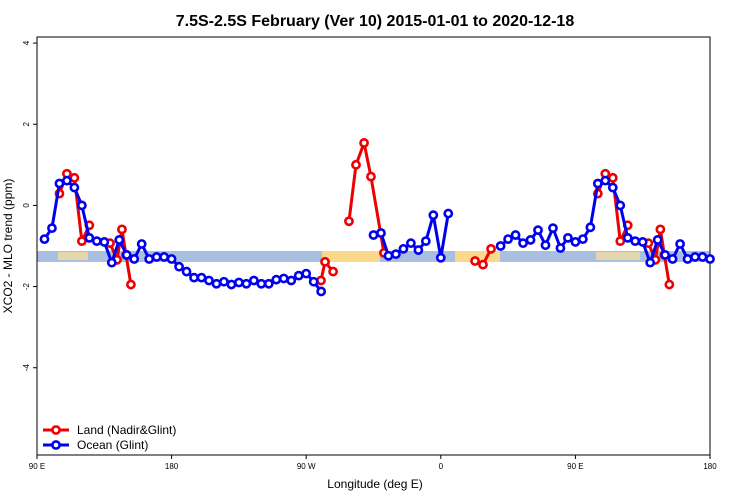 The width and height of the screenshot is (750, 500). I want to click on y-axis-label: XCO2 - MLO trend (ppm), so click(8, 246).